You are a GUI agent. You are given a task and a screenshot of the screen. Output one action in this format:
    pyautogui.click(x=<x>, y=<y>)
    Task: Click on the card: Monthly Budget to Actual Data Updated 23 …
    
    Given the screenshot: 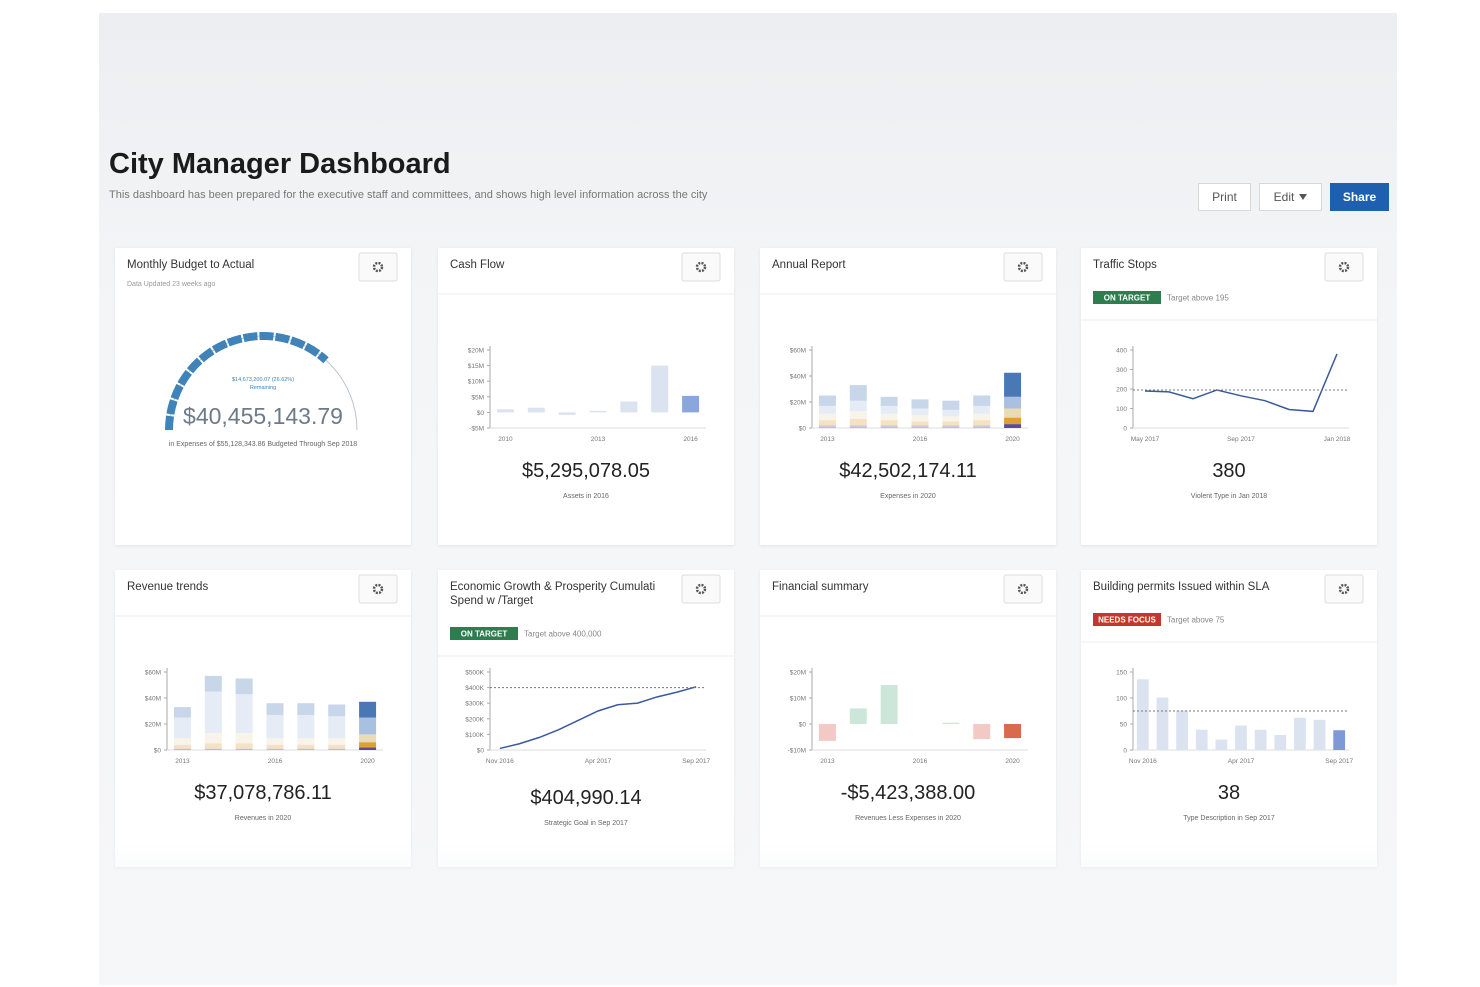 What is the action you would take?
    pyautogui.click(x=263, y=396)
    